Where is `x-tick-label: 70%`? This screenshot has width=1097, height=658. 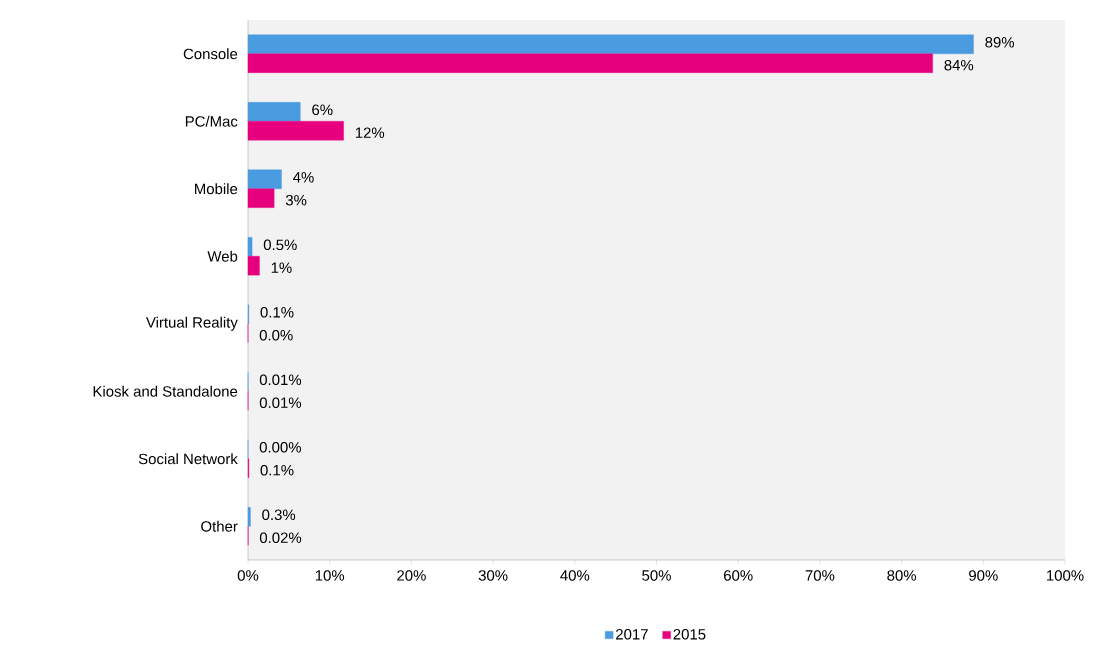
x-tick-label: 70% is located at coordinates (820, 575).